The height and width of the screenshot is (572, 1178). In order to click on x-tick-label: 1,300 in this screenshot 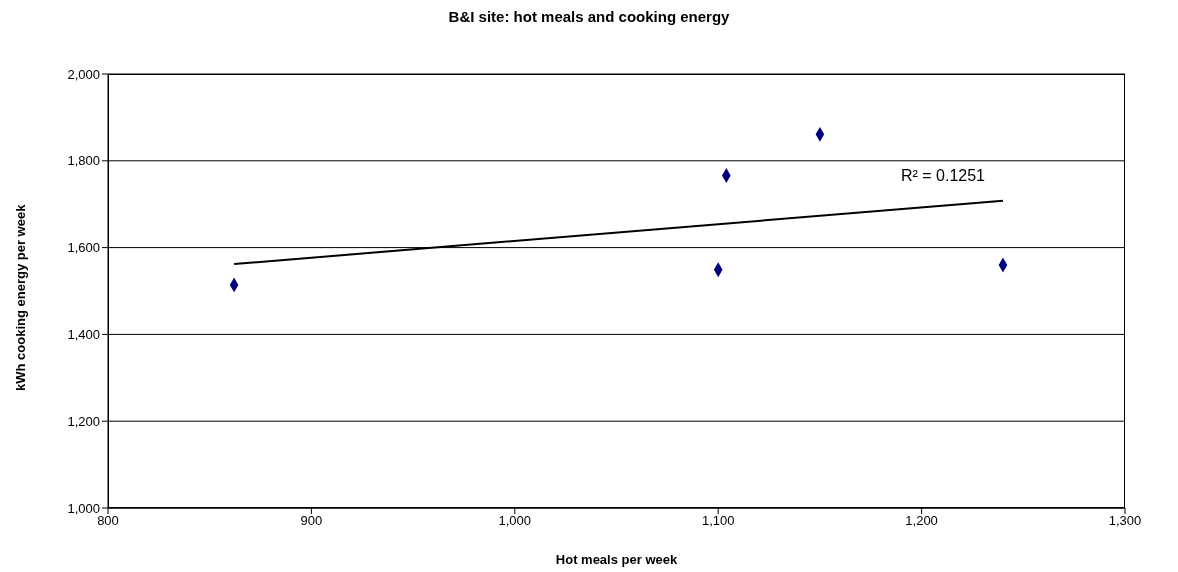, I will do `click(1125, 521)`.